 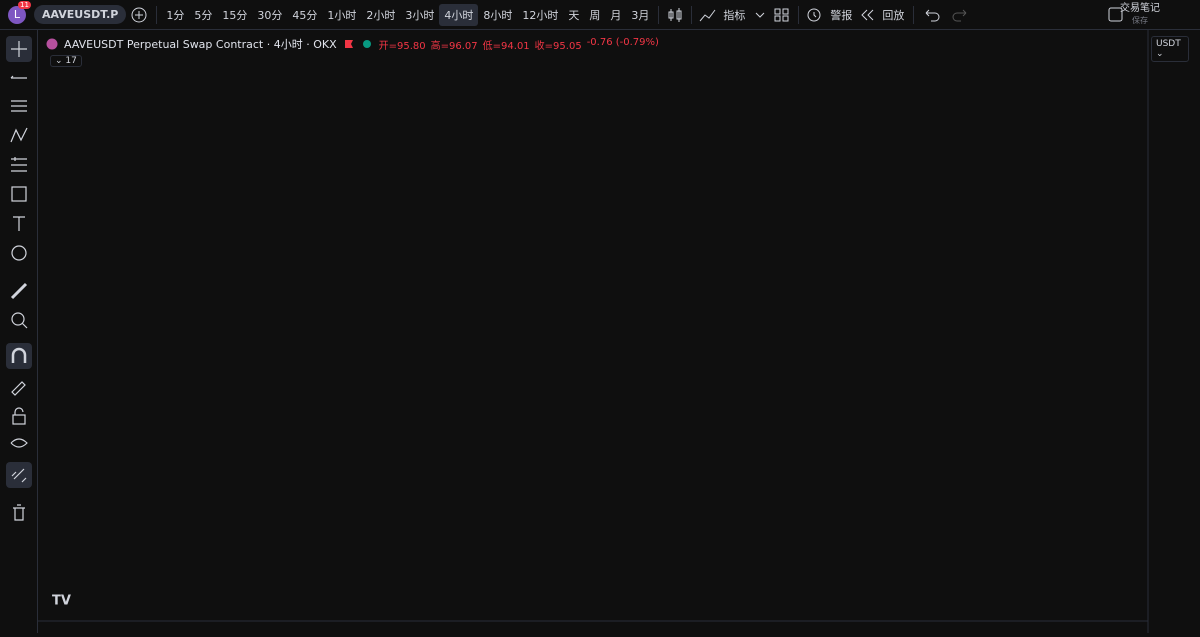 What do you see at coordinates (1140, 15) in the screenshot?
I see `notes-button: 交易笔记 保存` at bounding box center [1140, 15].